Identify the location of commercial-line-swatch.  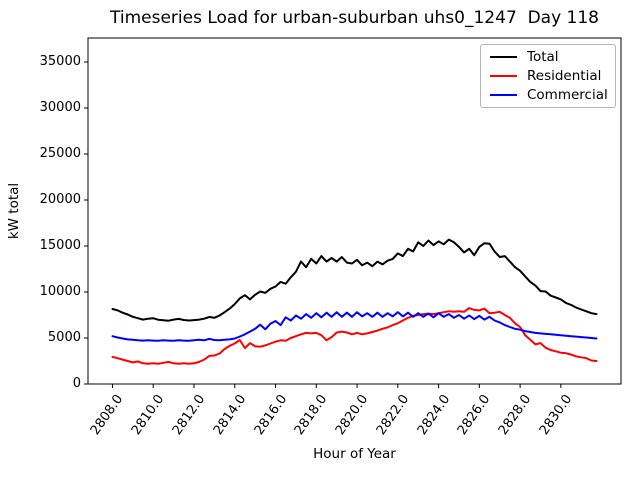
(503, 95).